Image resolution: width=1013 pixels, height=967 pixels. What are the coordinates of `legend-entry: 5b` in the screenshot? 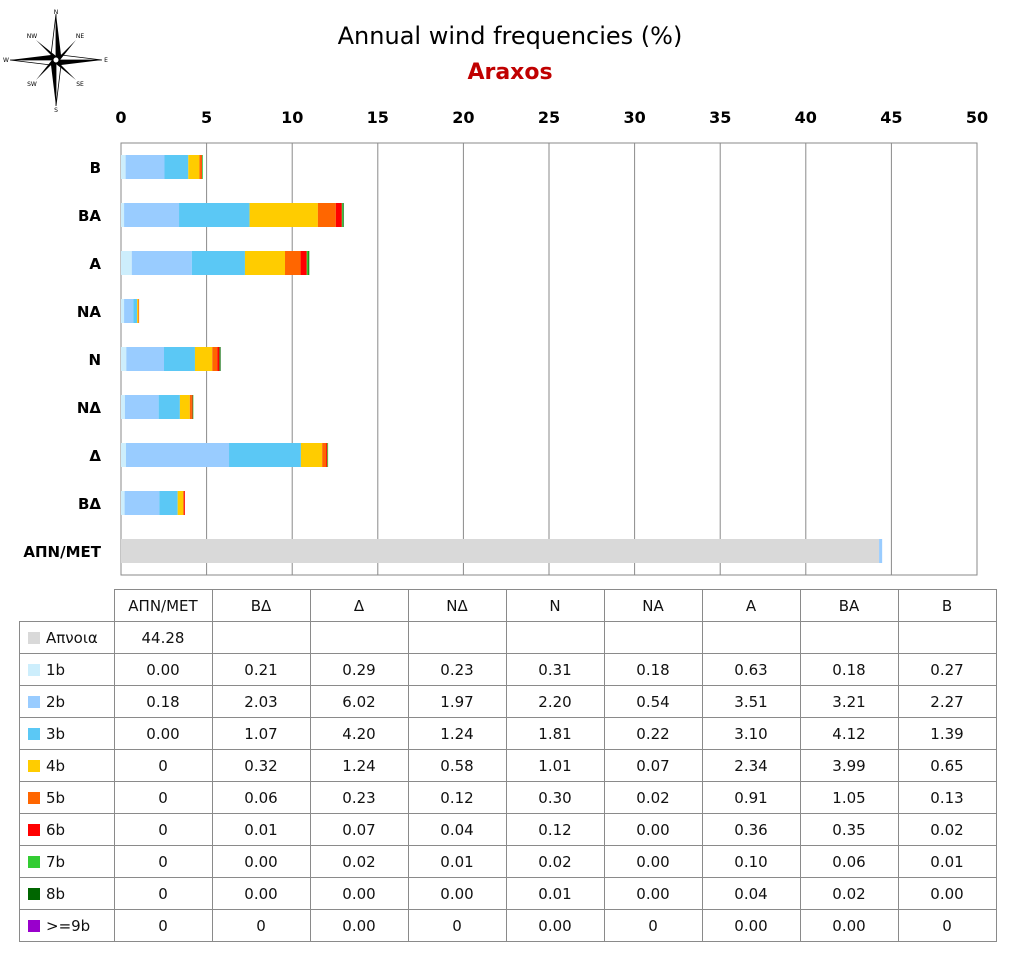 It's located at (67, 797).